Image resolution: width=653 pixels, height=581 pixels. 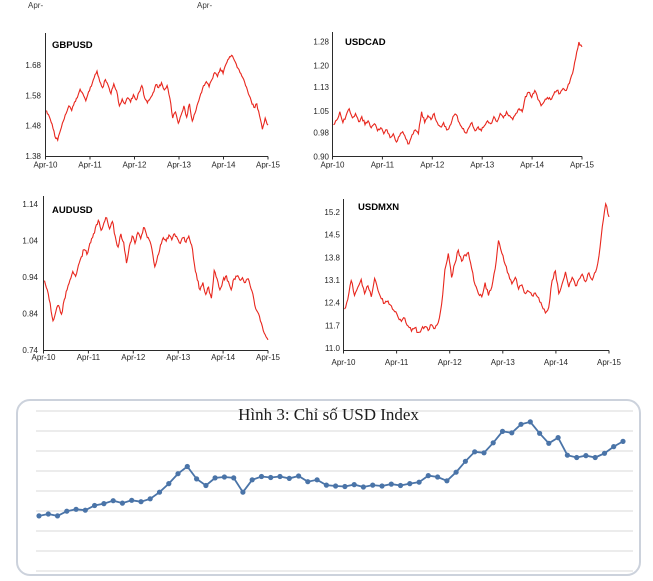 I want to click on fx-chart-title: USDMXN, so click(x=378, y=207).